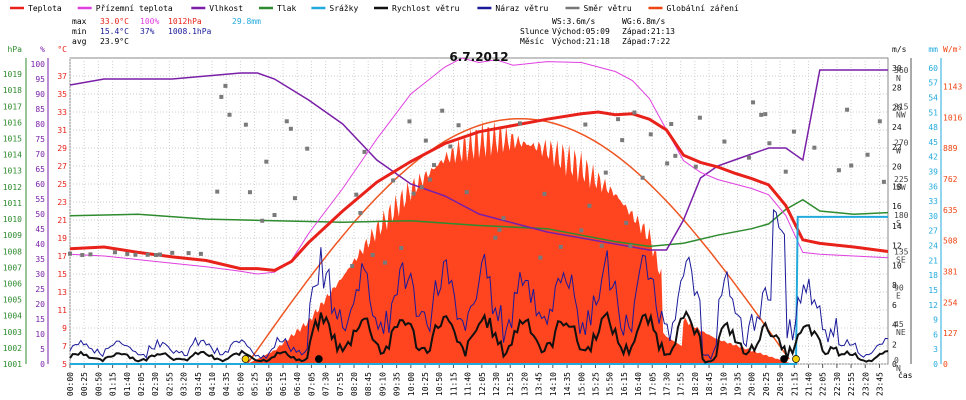 Image resolution: width=966 pixels, height=400 pixels. I want to click on info-moonset: Západ:7:22, so click(646, 41).